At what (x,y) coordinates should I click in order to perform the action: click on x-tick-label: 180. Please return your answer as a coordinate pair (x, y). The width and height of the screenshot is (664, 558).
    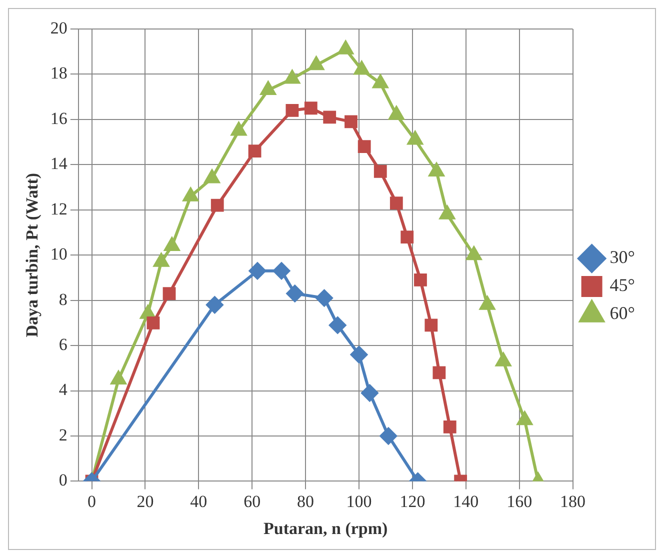
    Looking at the image, I should click on (573, 501).